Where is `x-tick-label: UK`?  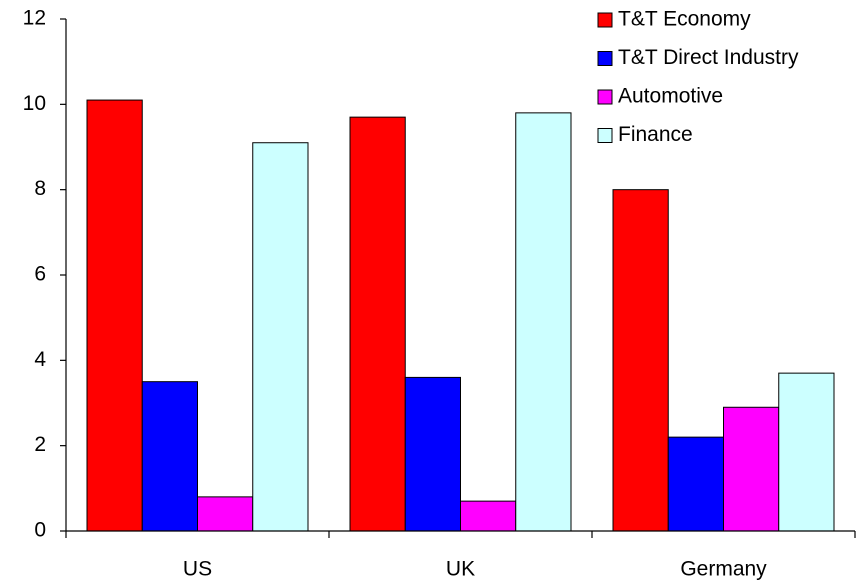 x-tick-label: UK is located at coordinates (460, 569).